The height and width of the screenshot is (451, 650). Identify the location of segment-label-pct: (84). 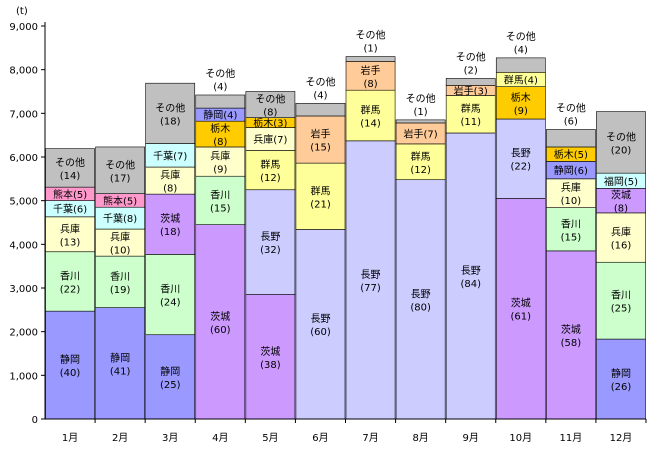
(470, 284).